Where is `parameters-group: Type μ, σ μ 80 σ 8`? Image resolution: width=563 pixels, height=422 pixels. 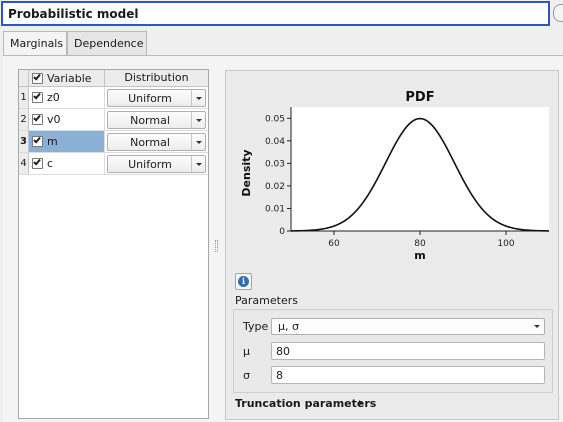
parameters-group: Type μ, σ μ 80 σ 8 is located at coordinates (393, 351).